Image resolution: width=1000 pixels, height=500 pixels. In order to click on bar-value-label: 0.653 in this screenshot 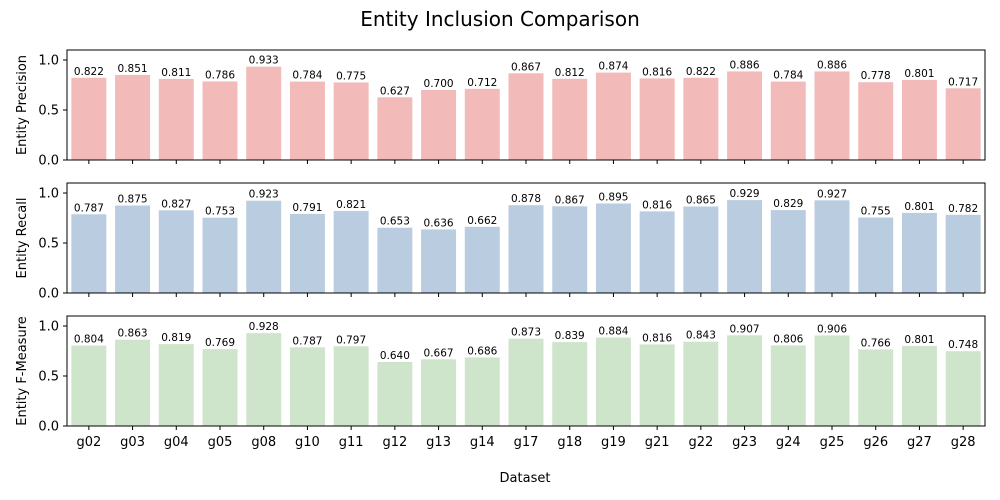, I will do `click(395, 222)`.